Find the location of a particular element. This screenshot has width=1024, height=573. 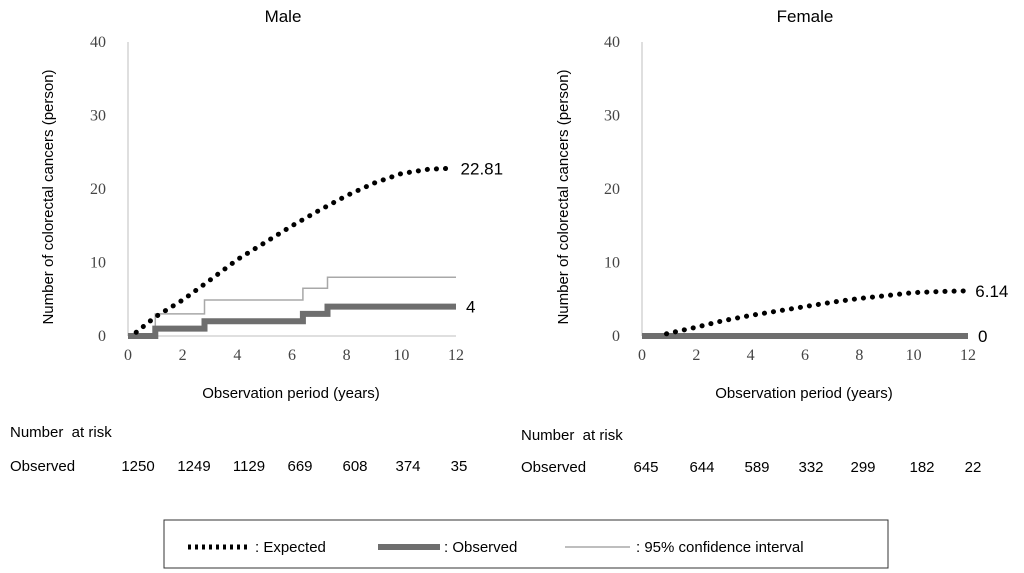

male-risk-header: Number at risk is located at coordinates (61, 432).